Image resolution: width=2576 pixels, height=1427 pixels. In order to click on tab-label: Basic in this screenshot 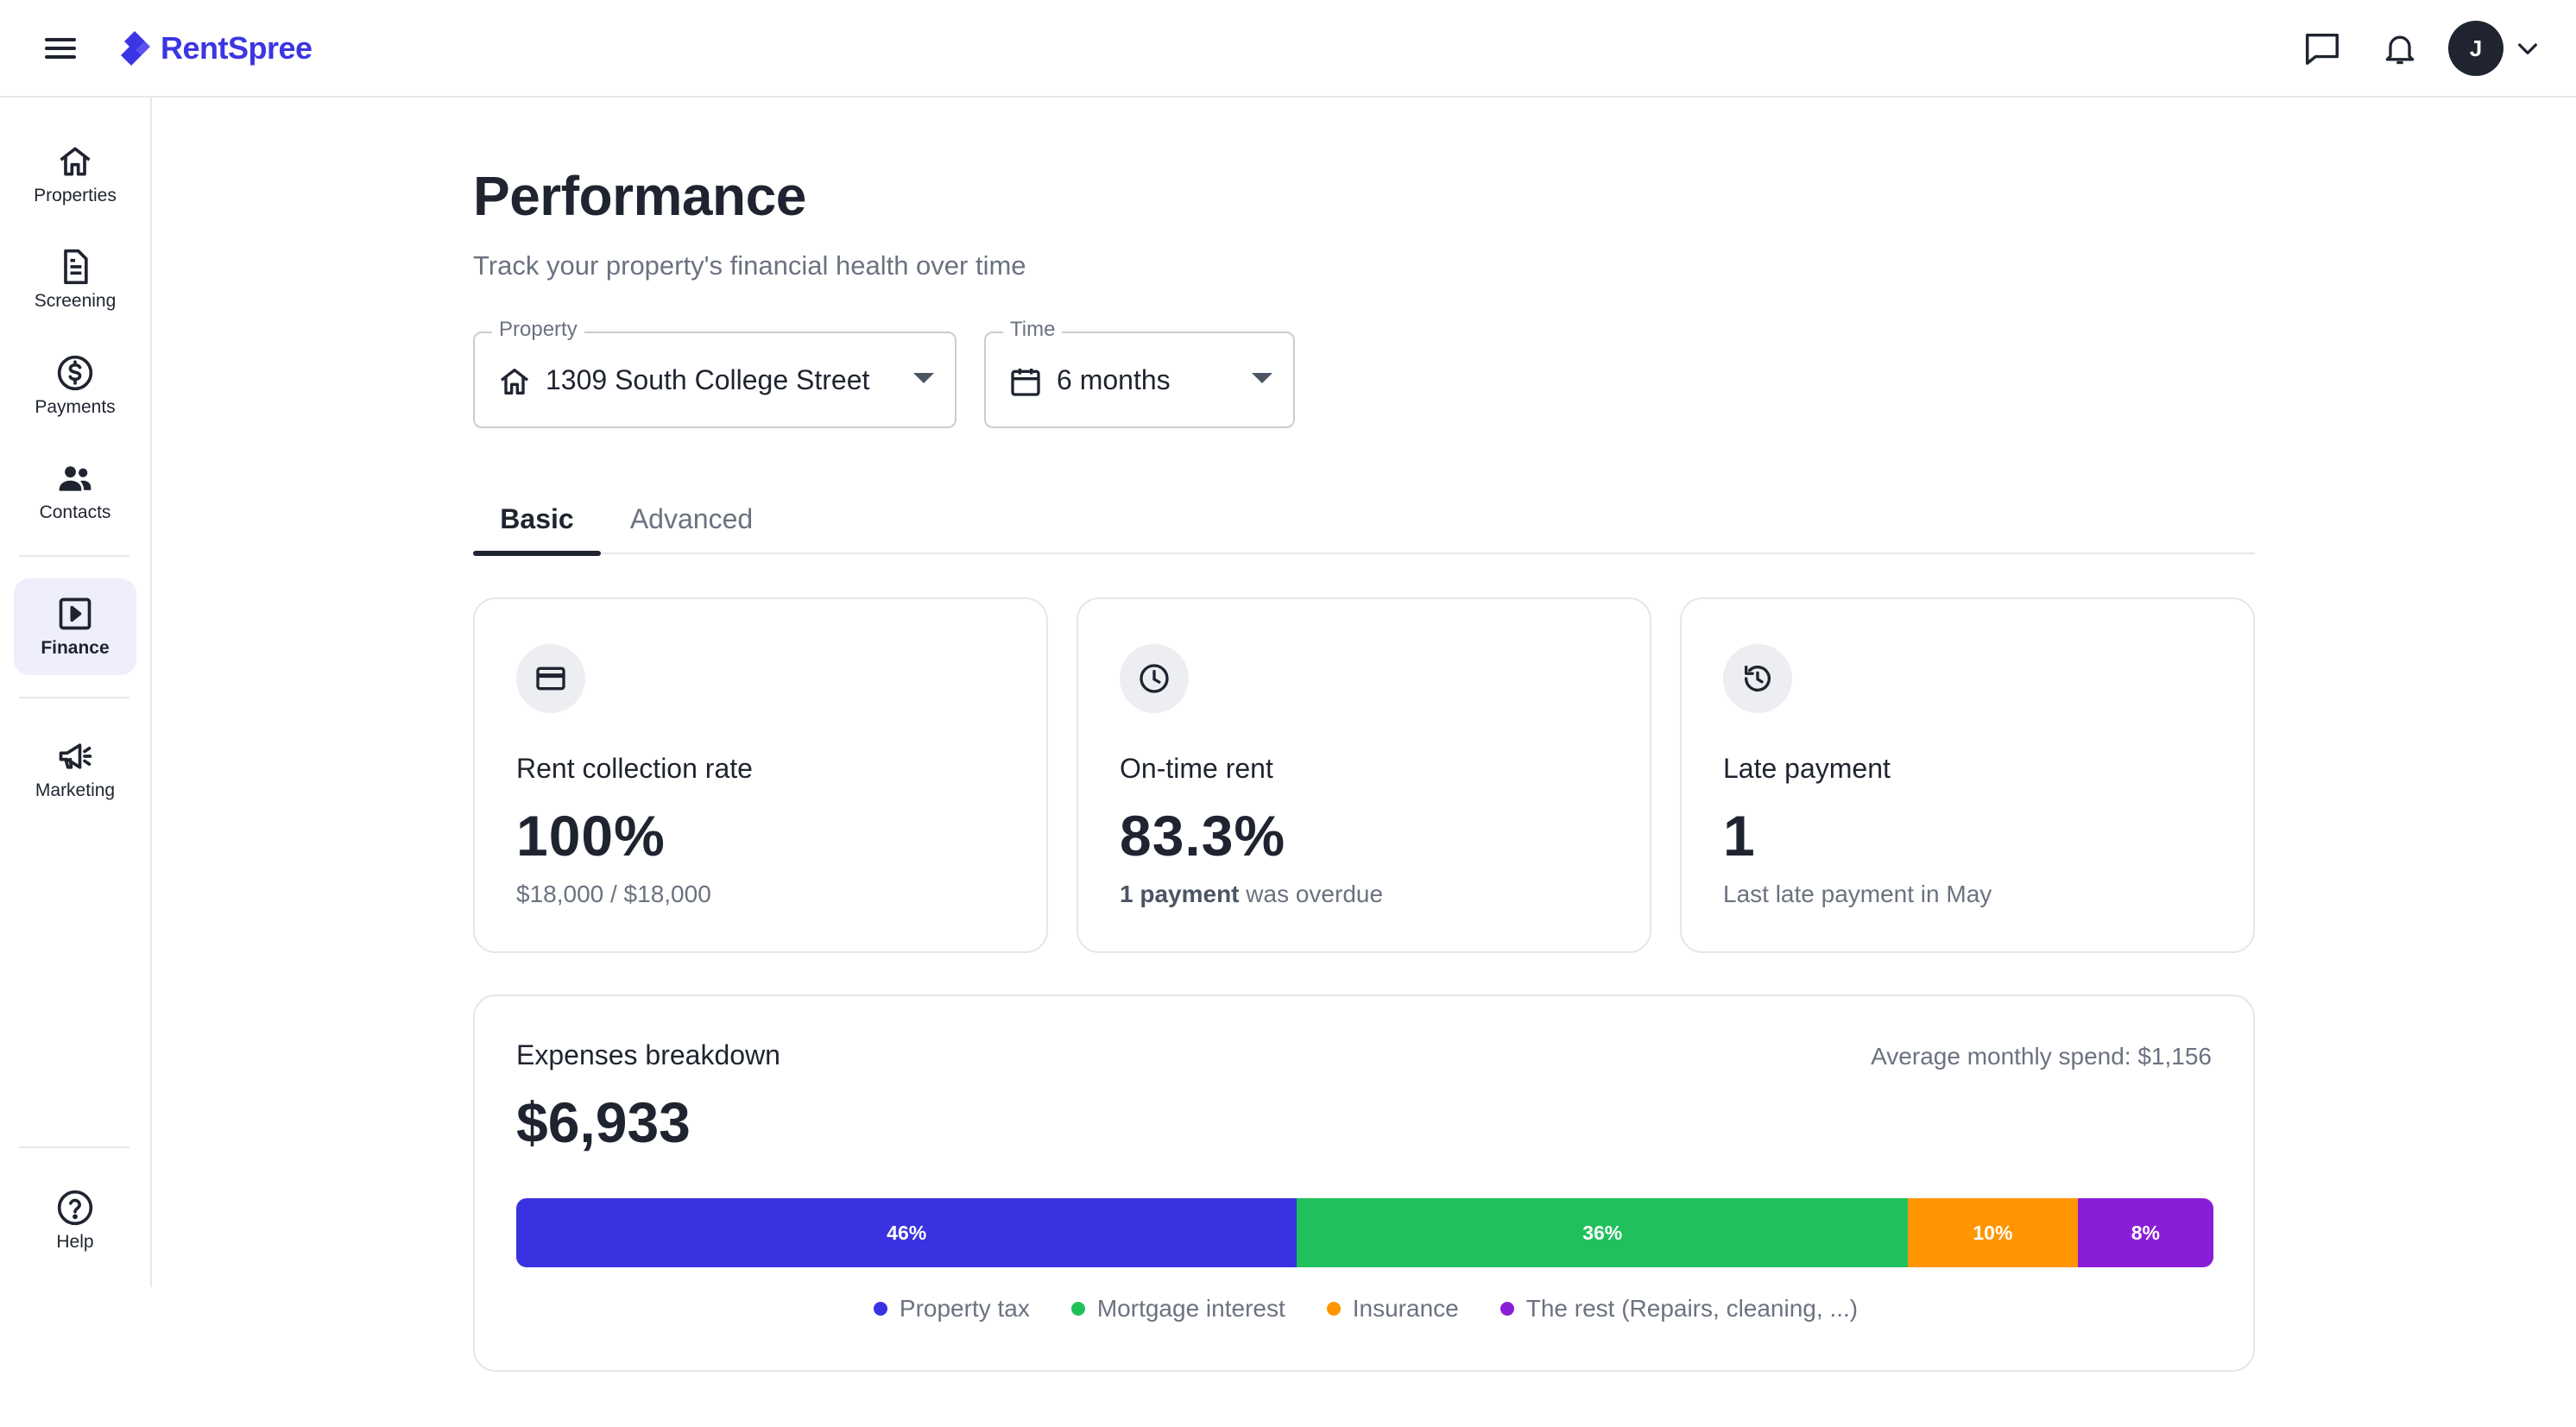, I will do `click(537, 518)`.